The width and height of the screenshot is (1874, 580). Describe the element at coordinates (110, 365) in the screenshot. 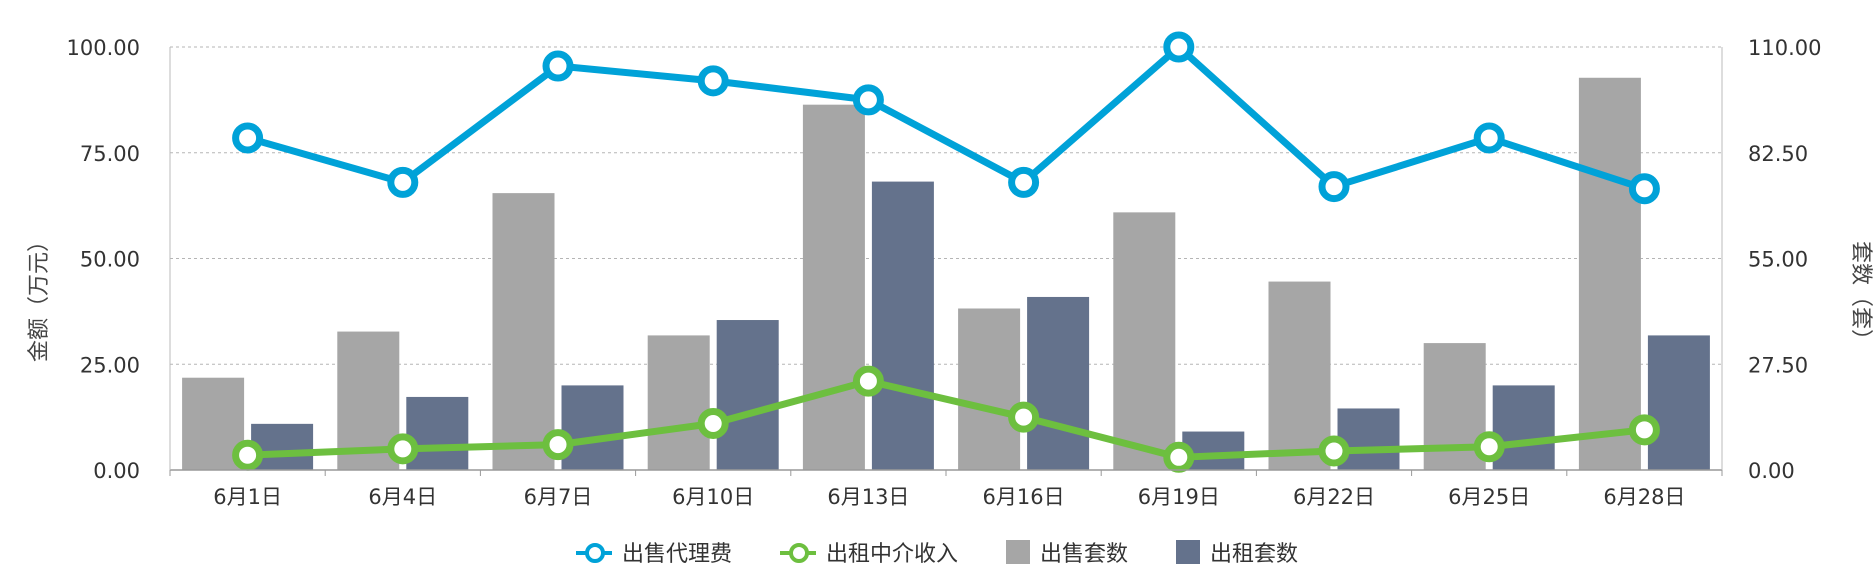

I see `left-tick-label: 25.00` at that location.